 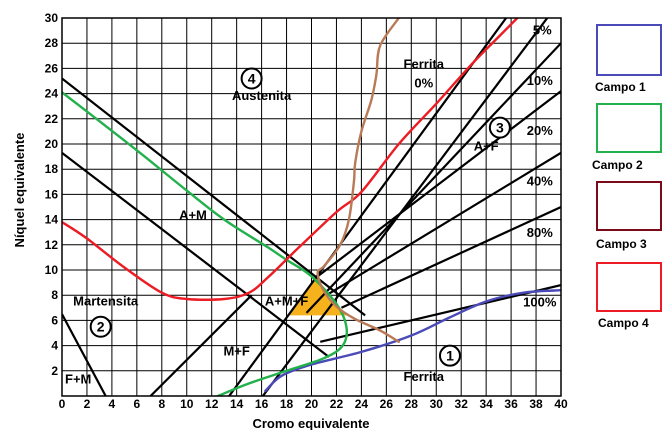 I want to click on region-label: 40%, so click(x=540, y=181).